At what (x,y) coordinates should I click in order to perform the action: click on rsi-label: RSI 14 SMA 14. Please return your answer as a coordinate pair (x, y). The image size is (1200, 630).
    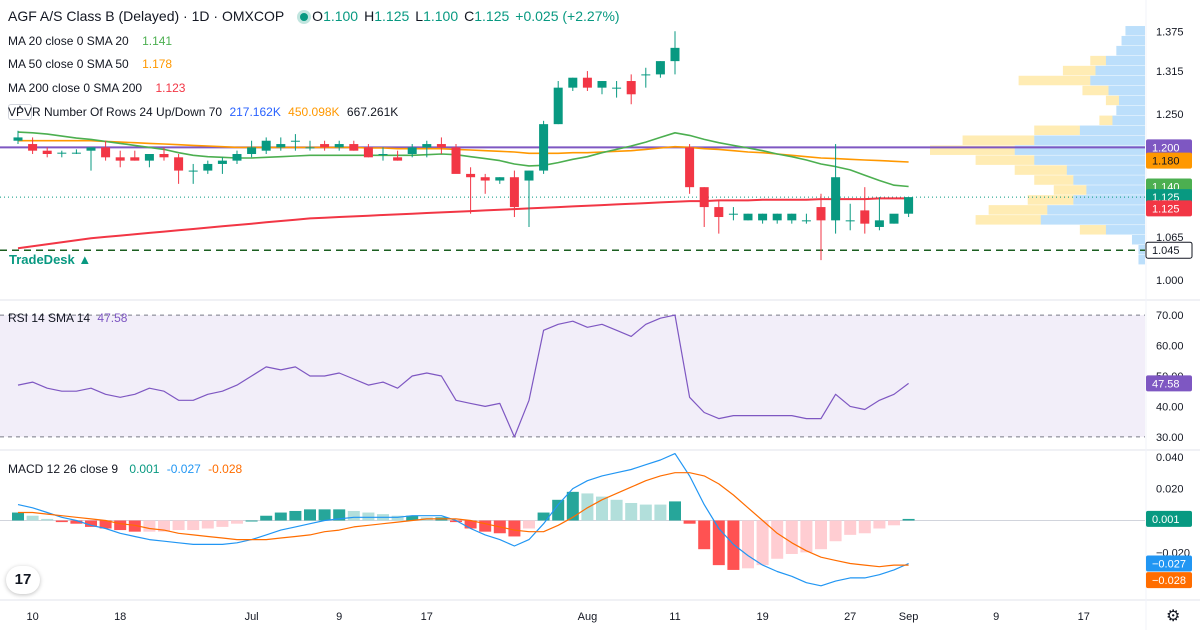
    Looking at the image, I should click on (49, 318).